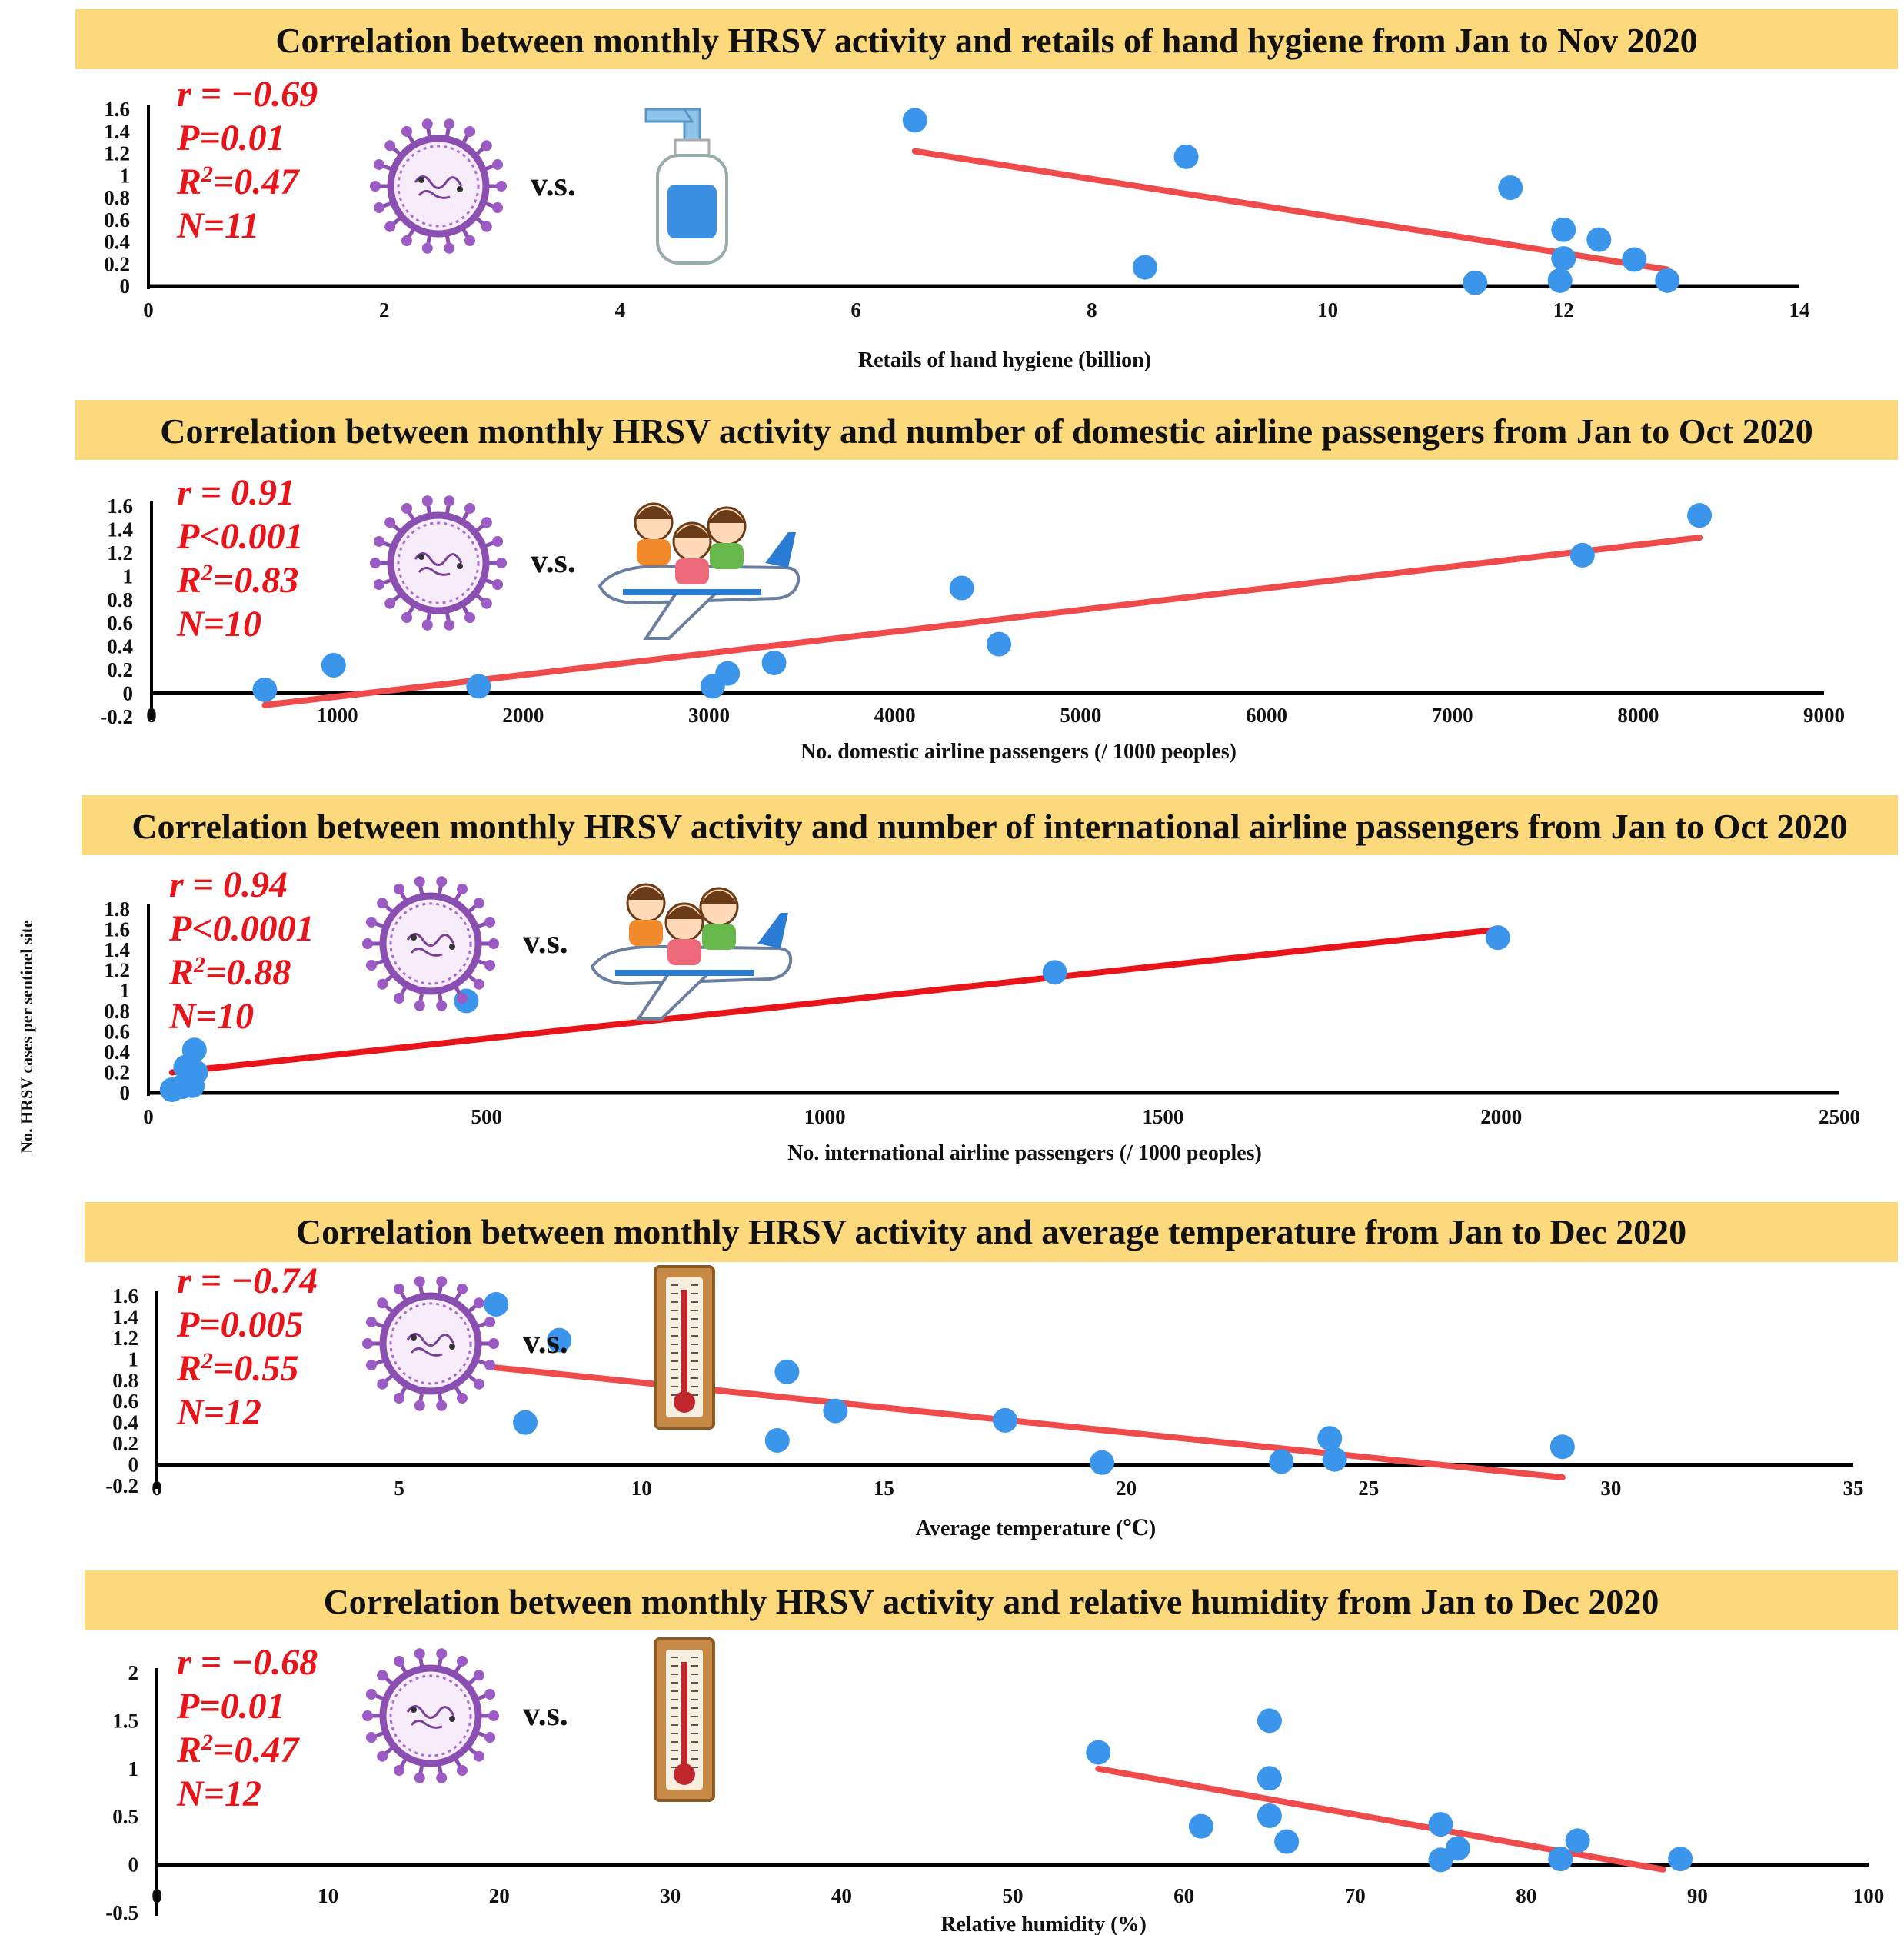 The image size is (1904, 1935). What do you see at coordinates (1799, 310) in the screenshot?
I see `x-tick-label: 14` at bounding box center [1799, 310].